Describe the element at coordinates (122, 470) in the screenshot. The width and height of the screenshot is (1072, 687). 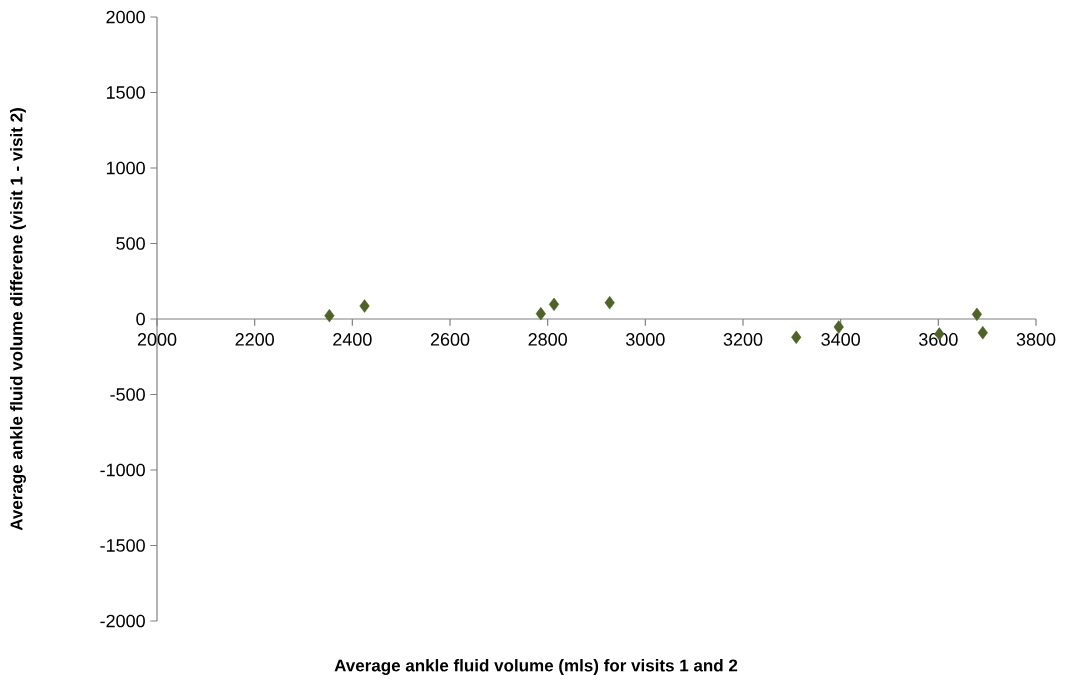
I see `y-tick-label: -1000` at that location.